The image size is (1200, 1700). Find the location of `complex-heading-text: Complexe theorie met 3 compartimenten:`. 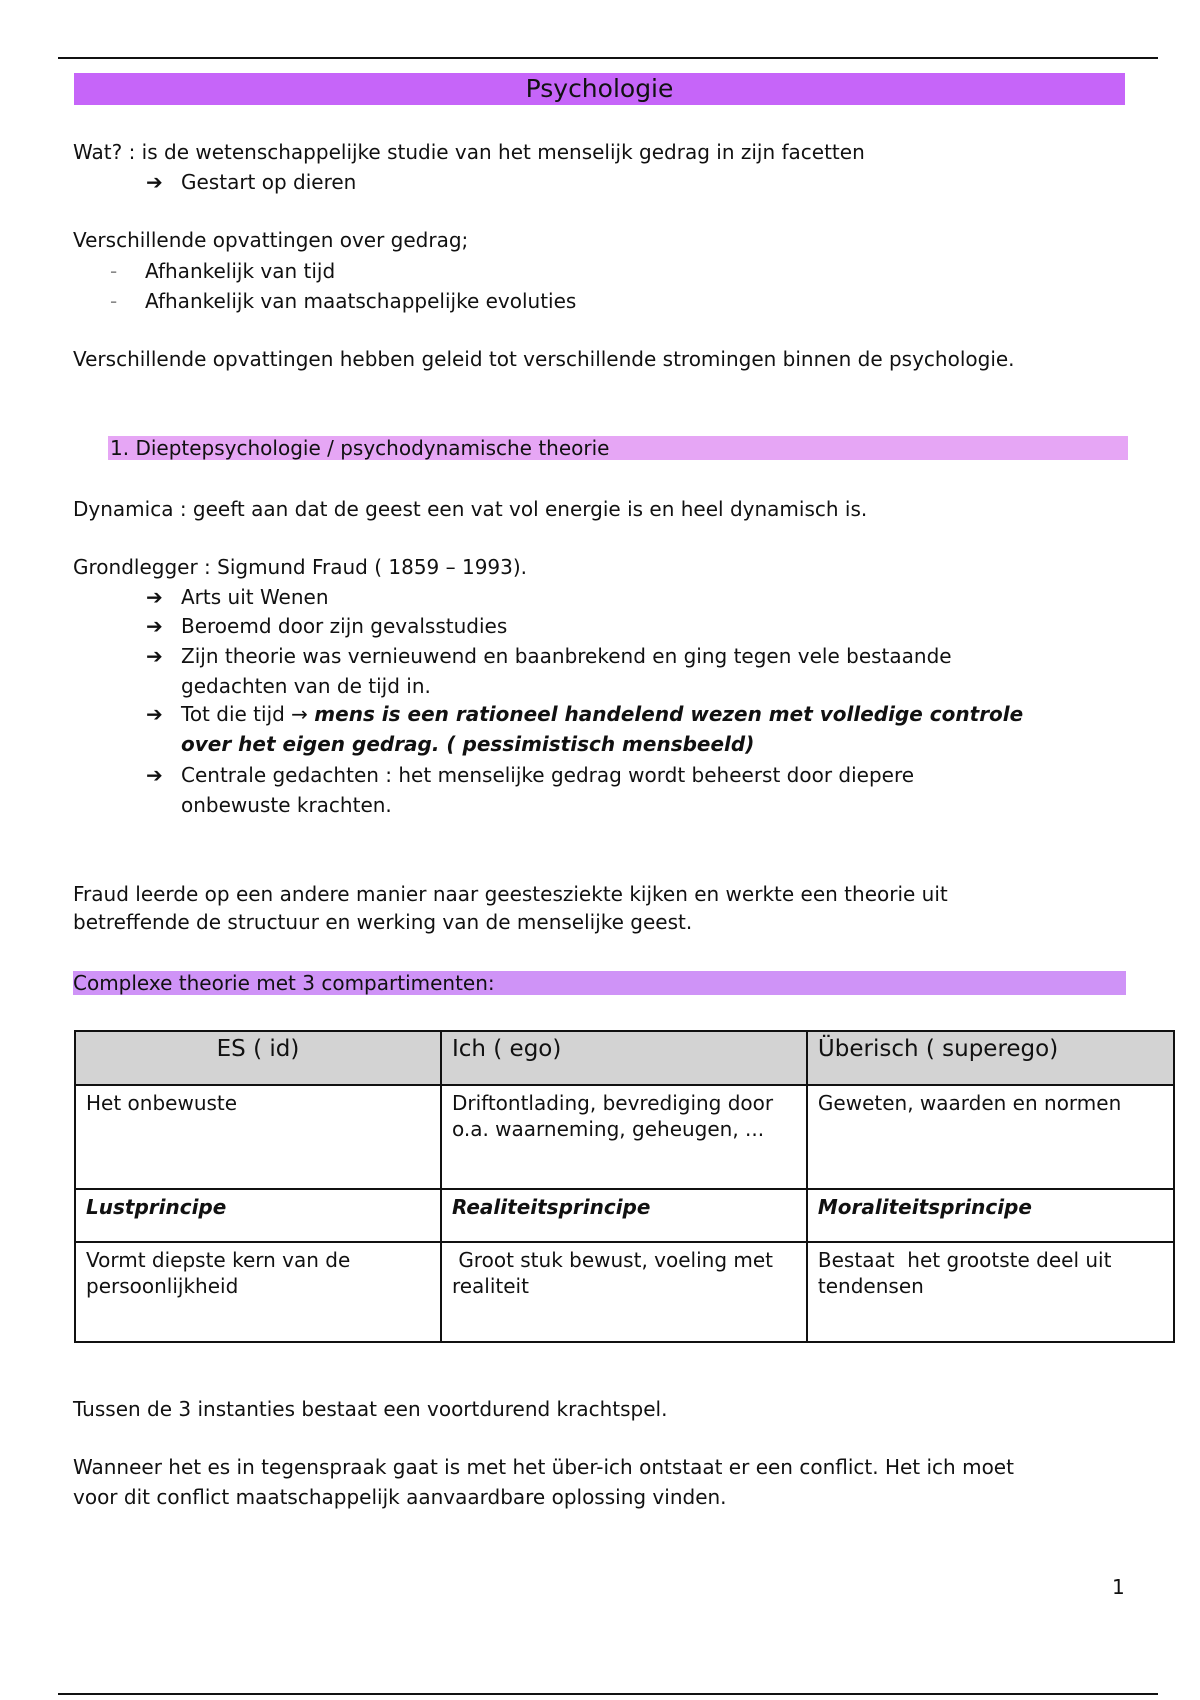

complex-heading-text: Complexe theorie met 3 compartimenten: is located at coordinates (284, 983).